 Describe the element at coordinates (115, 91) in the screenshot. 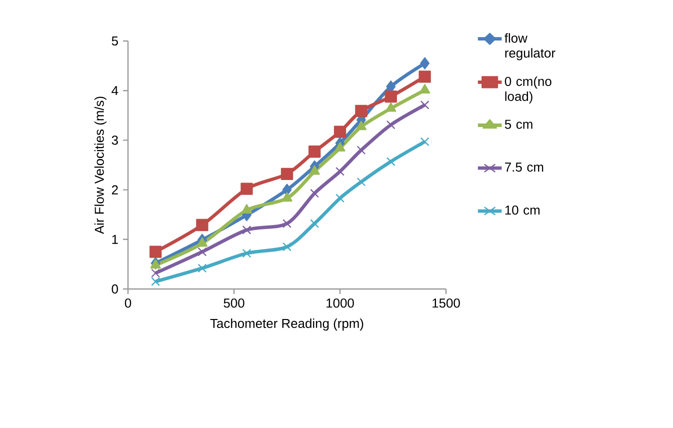

I see `y-tick-label: 4` at that location.